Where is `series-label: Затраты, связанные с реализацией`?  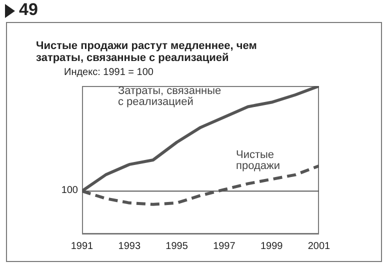
series-label: Затраты, связанные с реализацией is located at coordinates (170, 96).